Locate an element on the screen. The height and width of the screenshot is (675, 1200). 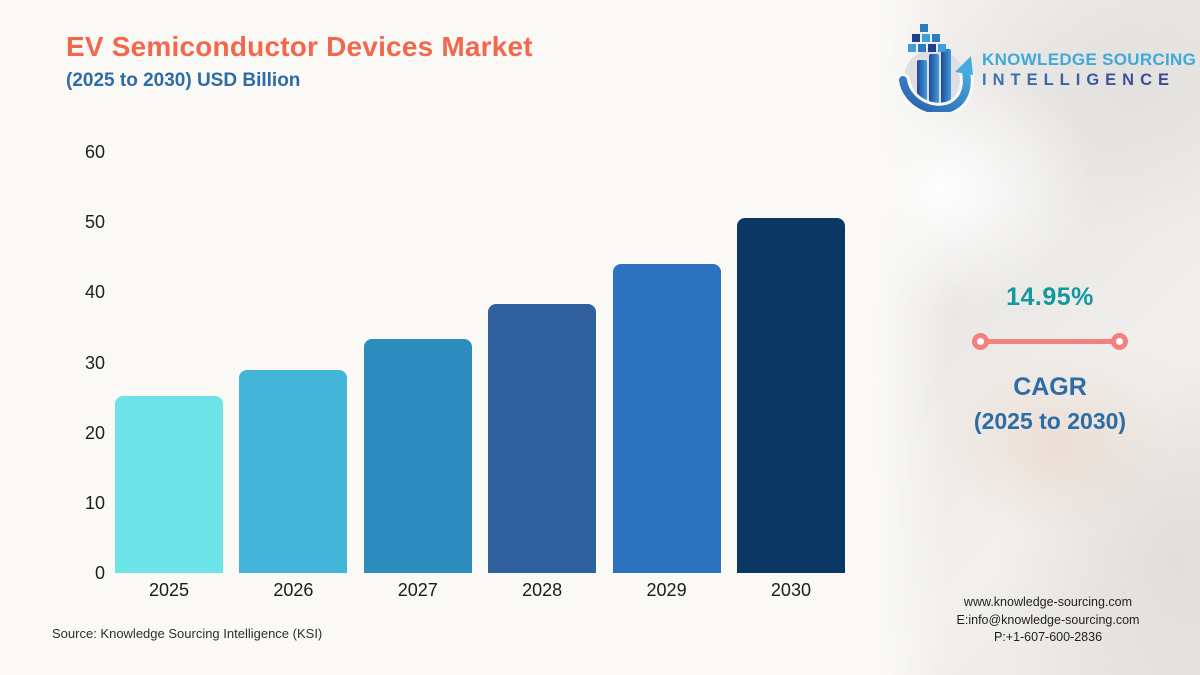
x-label-2028: 2028 is located at coordinates (542, 590).